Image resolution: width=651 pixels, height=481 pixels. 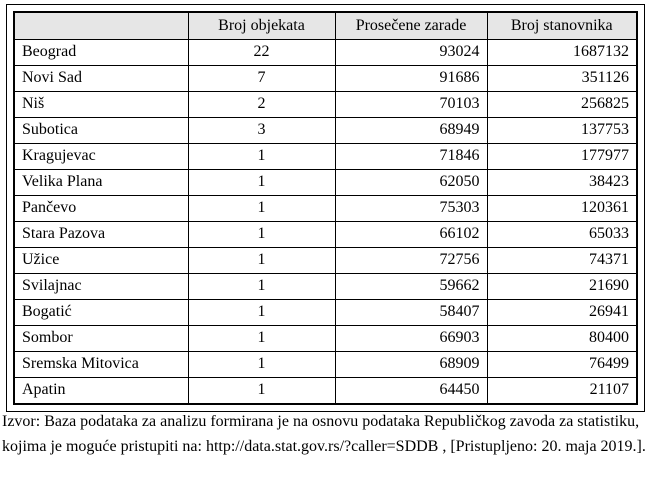 What do you see at coordinates (101, 260) in the screenshot?
I see `cell-city: Užice` at bounding box center [101, 260].